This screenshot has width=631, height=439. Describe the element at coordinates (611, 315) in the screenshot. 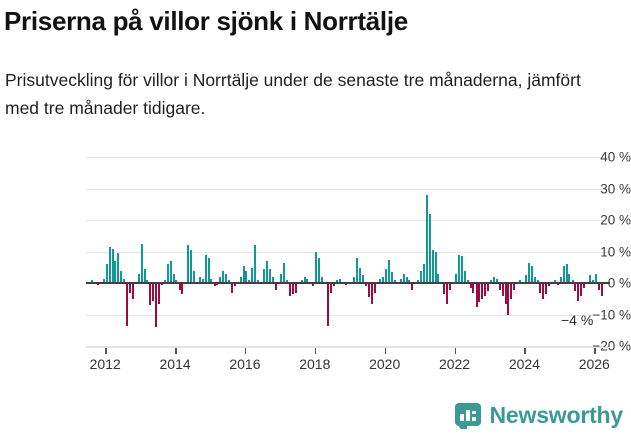

I see `y-axis-tick-label: −10 %` at that location.